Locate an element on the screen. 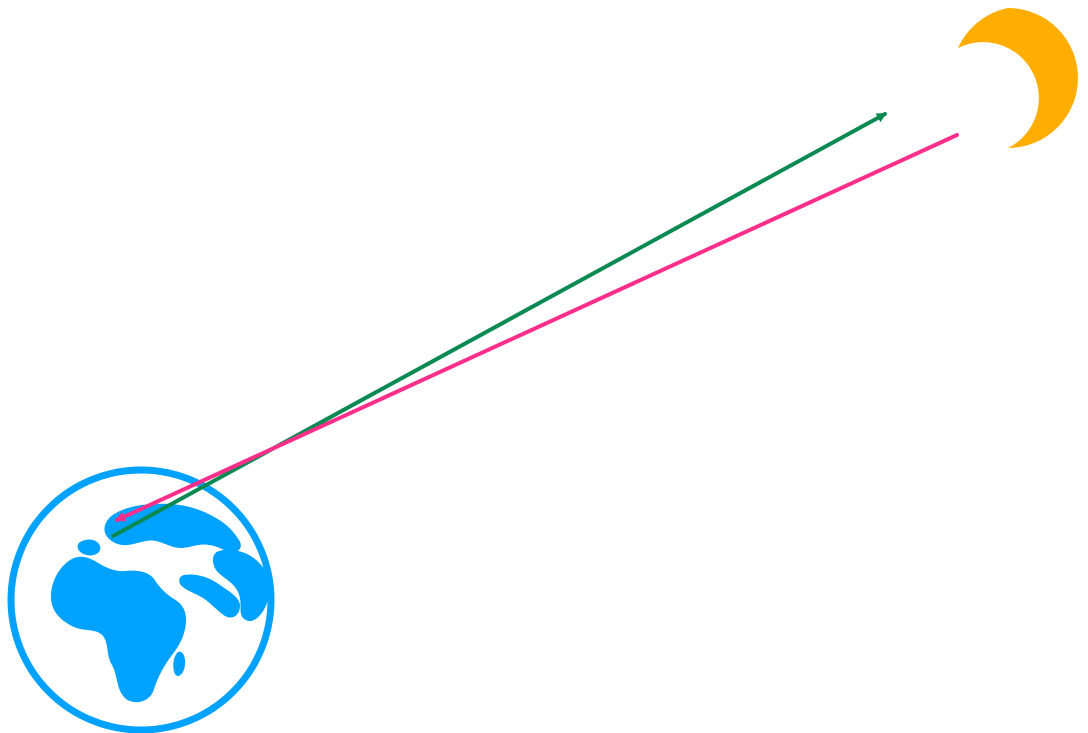 This screenshot has width=1088, height=733. earth-landmass-madagascar is located at coordinates (179, 663).